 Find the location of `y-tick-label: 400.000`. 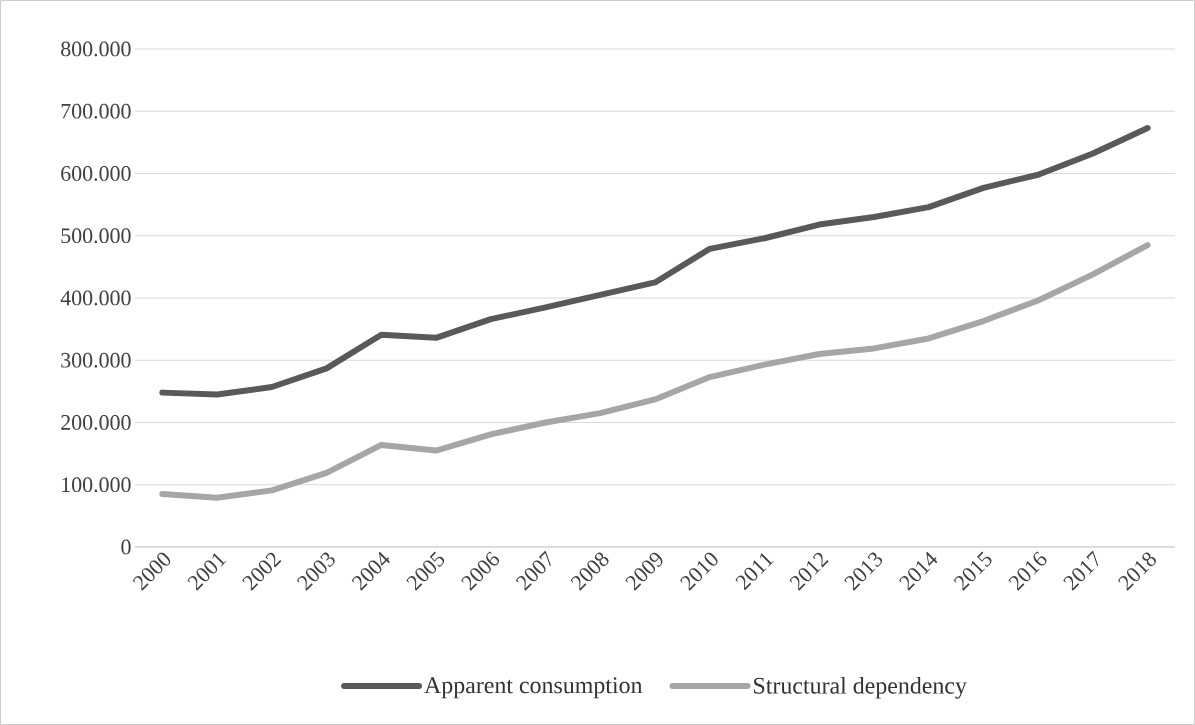

y-tick-label: 400.000 is located at coordinates (95, 298).